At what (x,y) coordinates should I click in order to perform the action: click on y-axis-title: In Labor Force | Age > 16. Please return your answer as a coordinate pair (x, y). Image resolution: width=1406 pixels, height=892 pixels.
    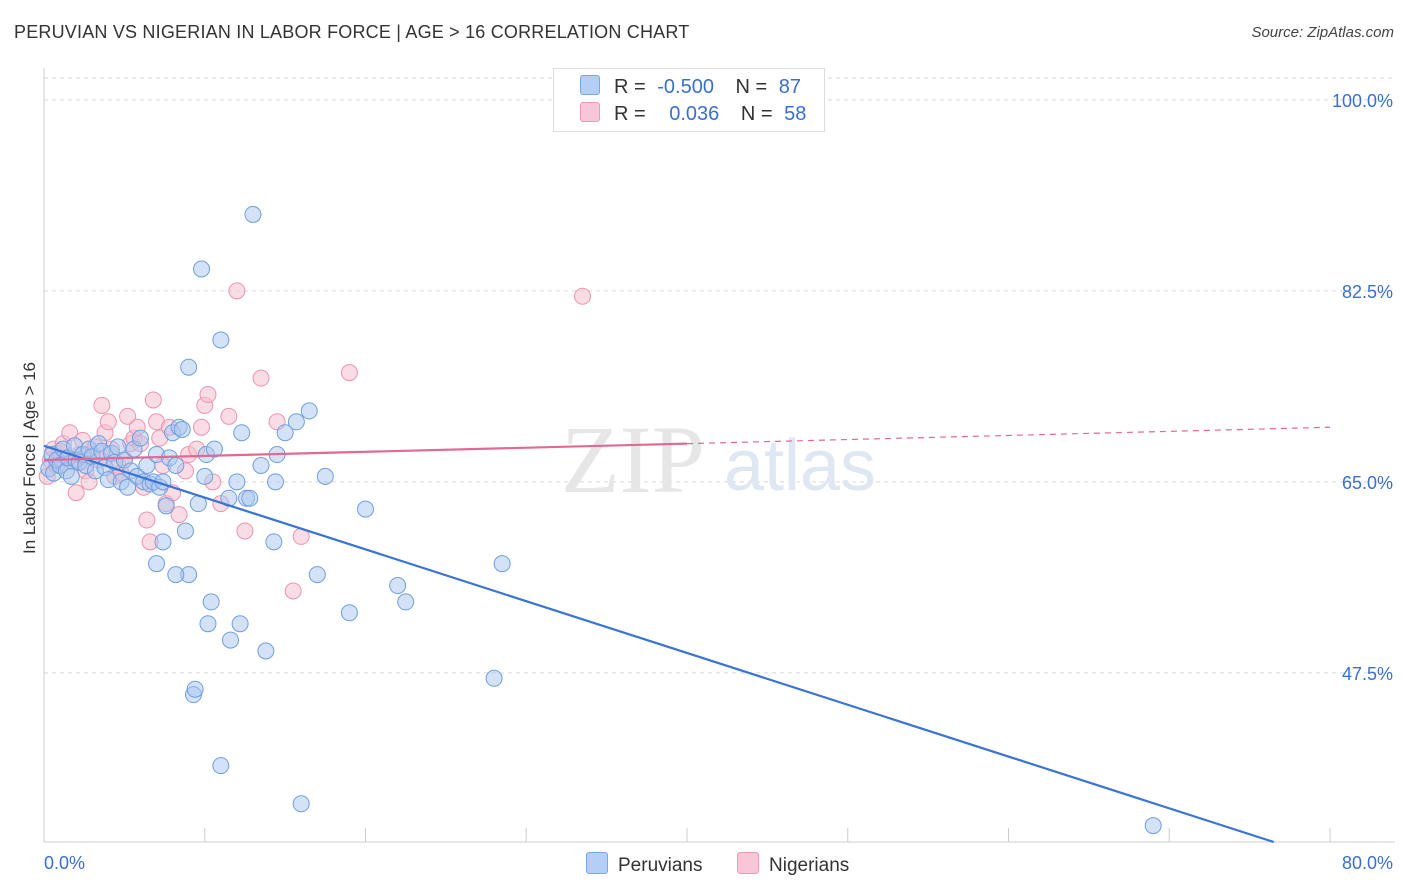
    Looking at the image, I should click on (29, 458).